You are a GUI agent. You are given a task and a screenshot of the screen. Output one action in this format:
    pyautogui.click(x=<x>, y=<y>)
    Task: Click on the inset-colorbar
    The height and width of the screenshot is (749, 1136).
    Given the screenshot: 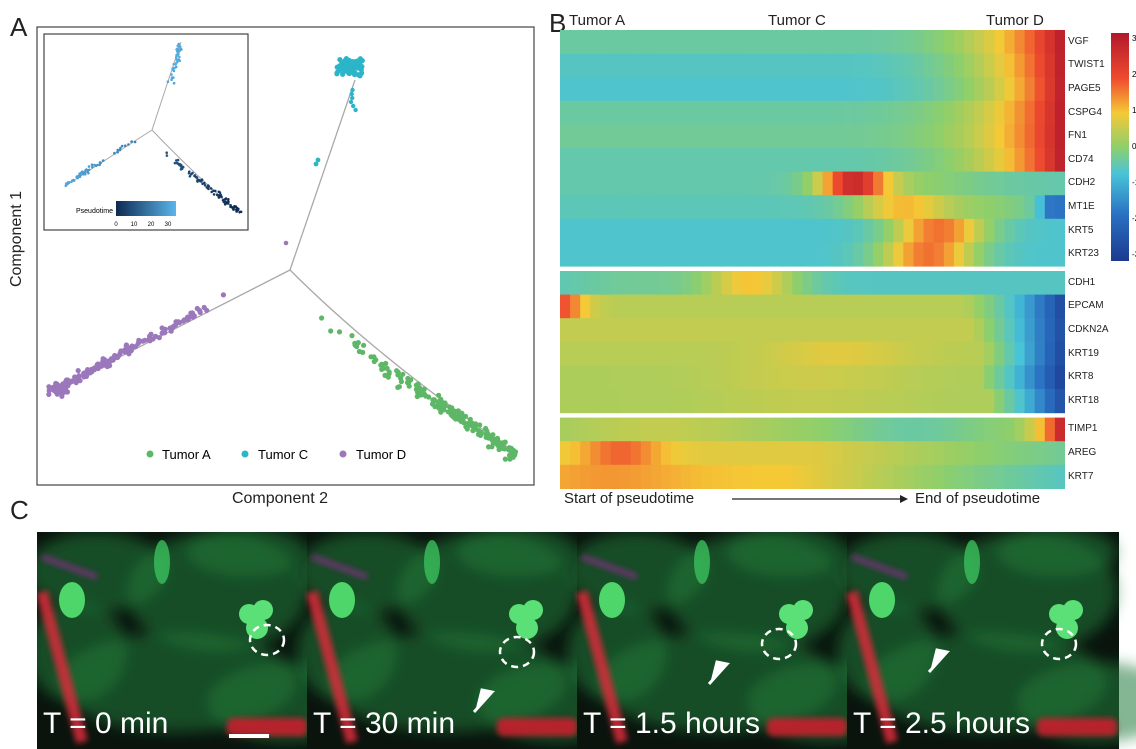 What is the action you would take?
    pyautogui.click(x=146, y=208)
    